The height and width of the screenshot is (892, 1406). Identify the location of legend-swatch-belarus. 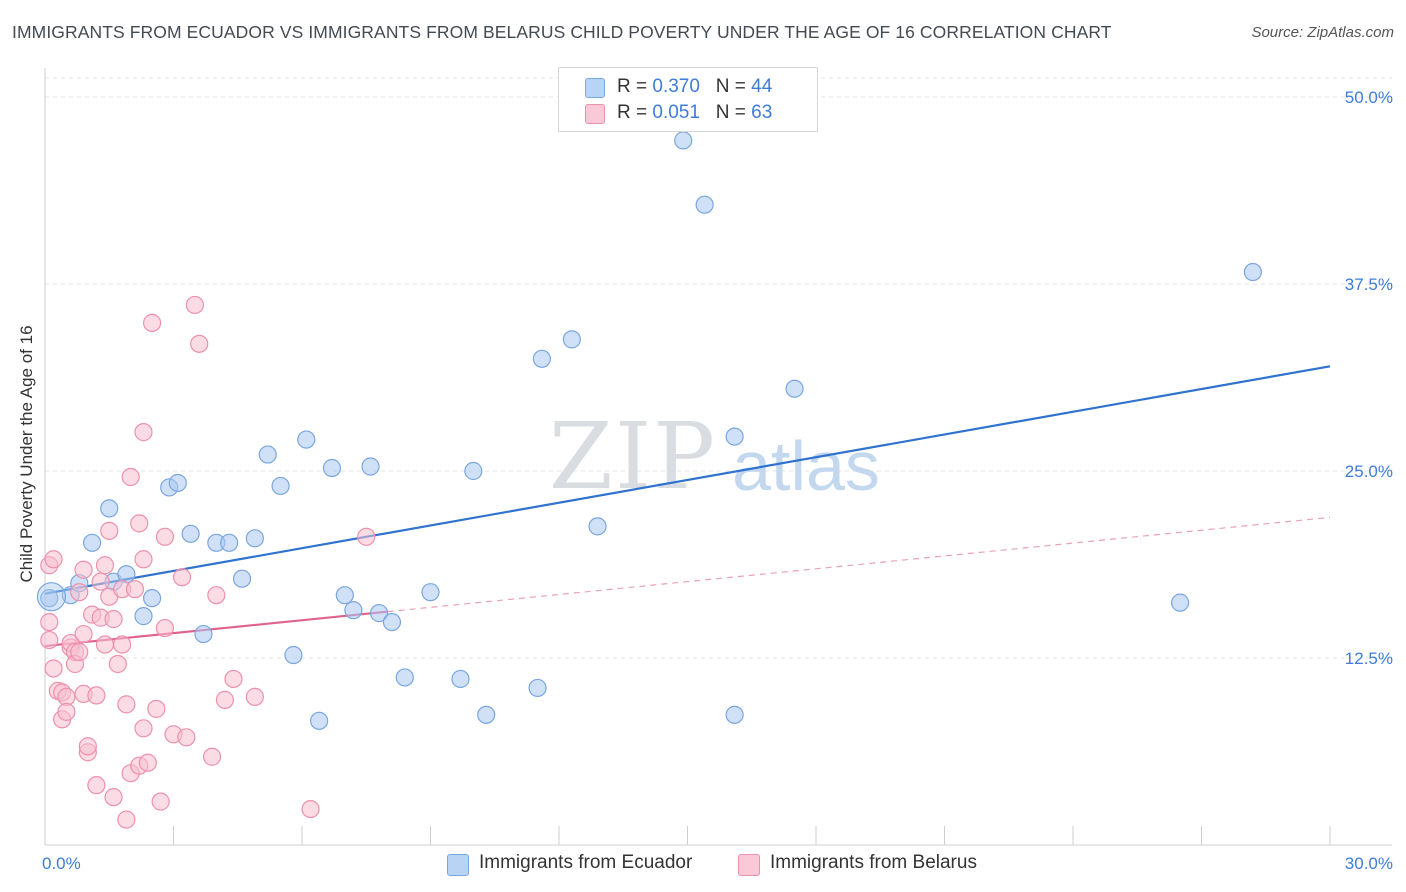
(595, 114).